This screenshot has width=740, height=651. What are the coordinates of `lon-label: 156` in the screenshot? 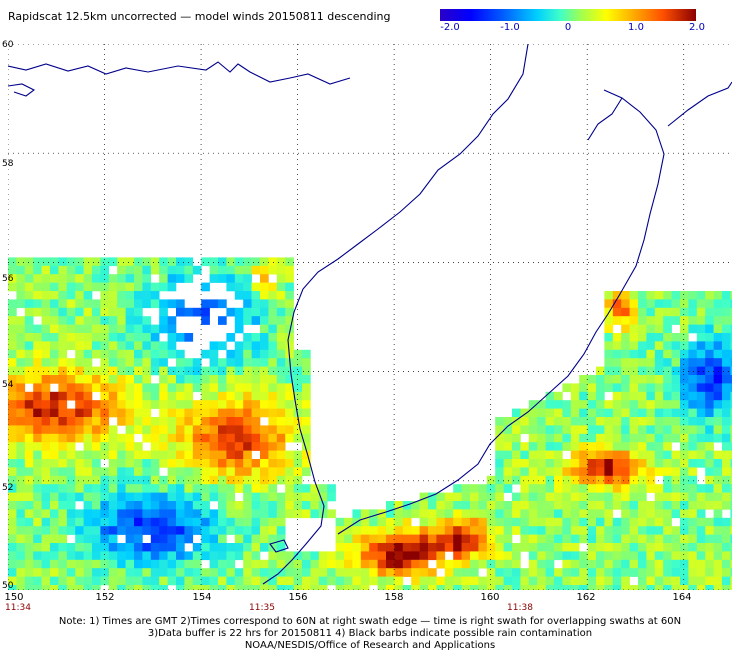 It's located at (298, 597).